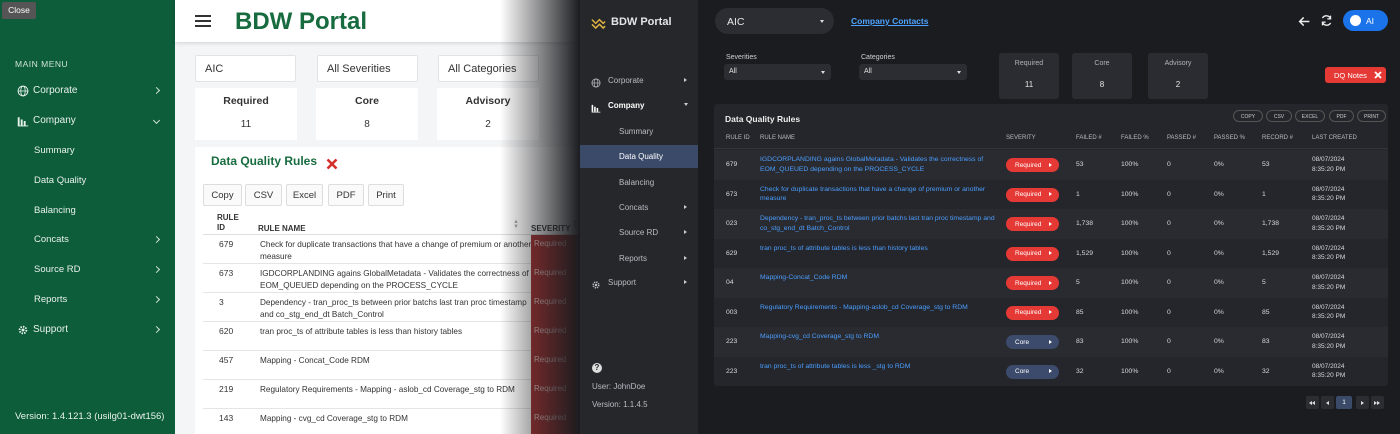 The image size is (1400, 434). What do you see at coordinates (222, 195) in the screenshot?
I see `export-button: Copy` at bounding box center [222, 195].